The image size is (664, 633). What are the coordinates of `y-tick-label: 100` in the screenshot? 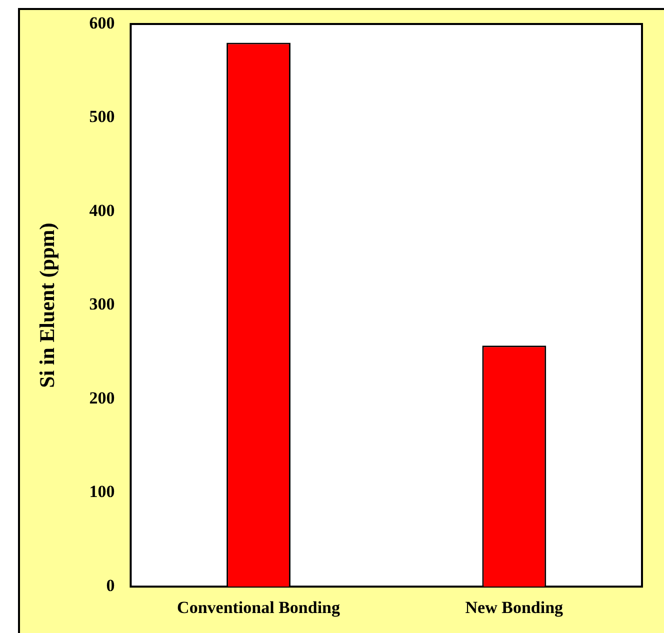 It's located at (102, 492).